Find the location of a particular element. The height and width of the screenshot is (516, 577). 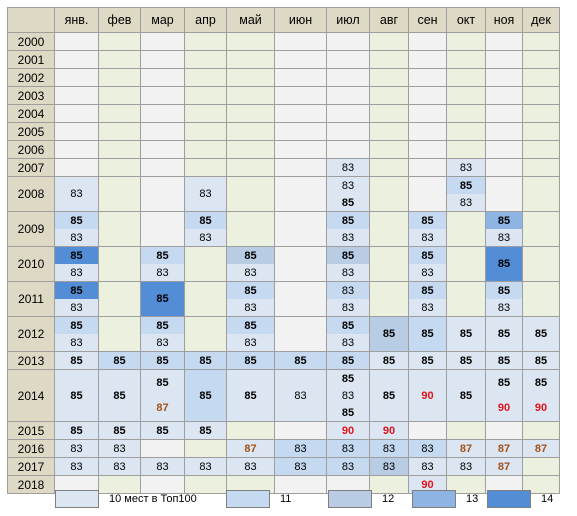

year-label: 2016 is located at coordinates (31, 448).